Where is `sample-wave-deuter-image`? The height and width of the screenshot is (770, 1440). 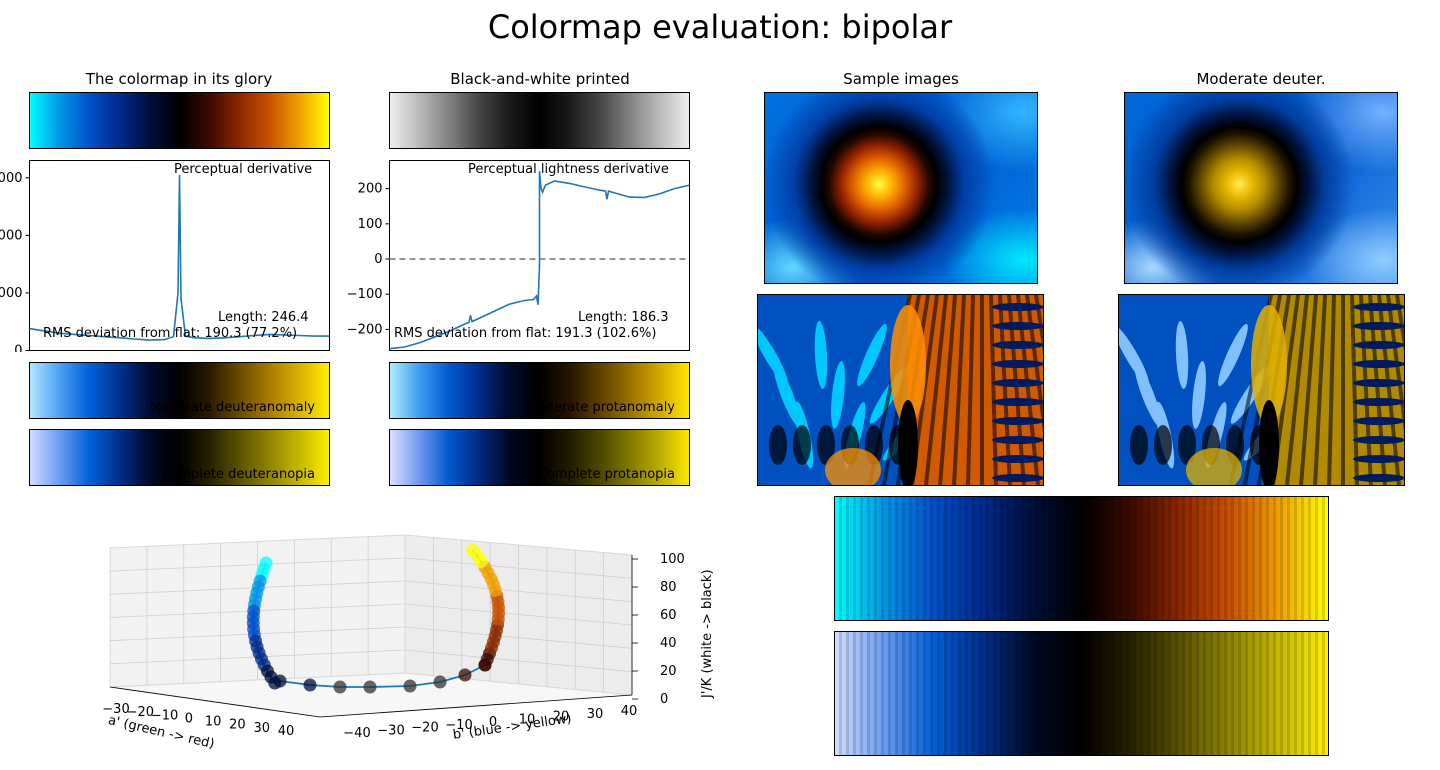 sample-wave-deuter-image is located at coordinates (1261, 390).